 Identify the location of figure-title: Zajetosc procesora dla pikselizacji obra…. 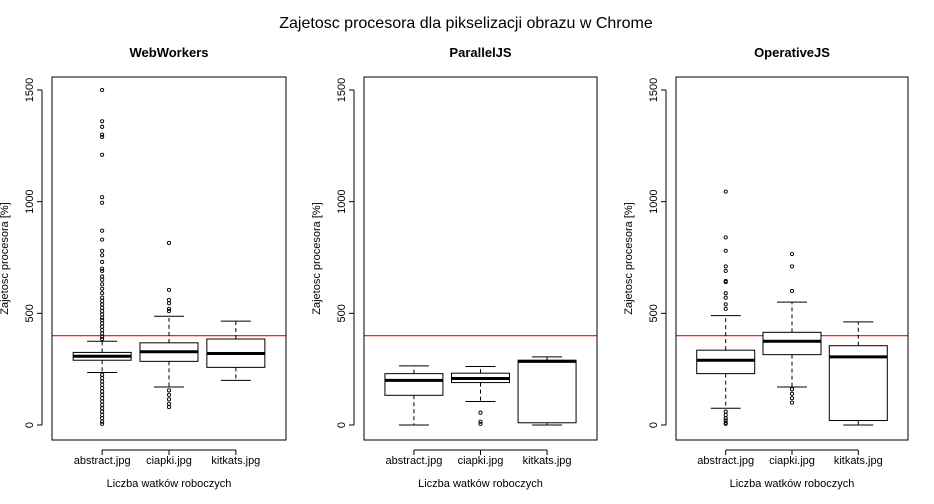
(466, 23).